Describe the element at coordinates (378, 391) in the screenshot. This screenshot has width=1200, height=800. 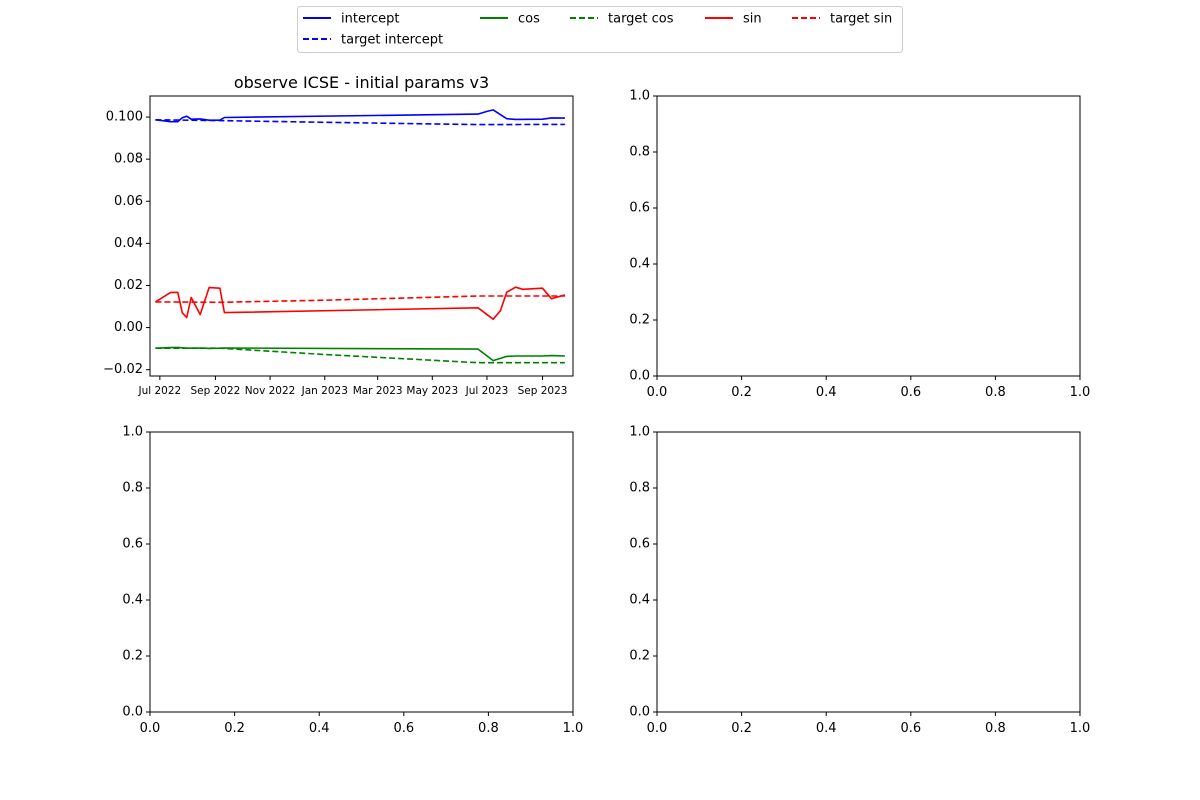
I see `x-tick-label: Mar 2023` at that location.